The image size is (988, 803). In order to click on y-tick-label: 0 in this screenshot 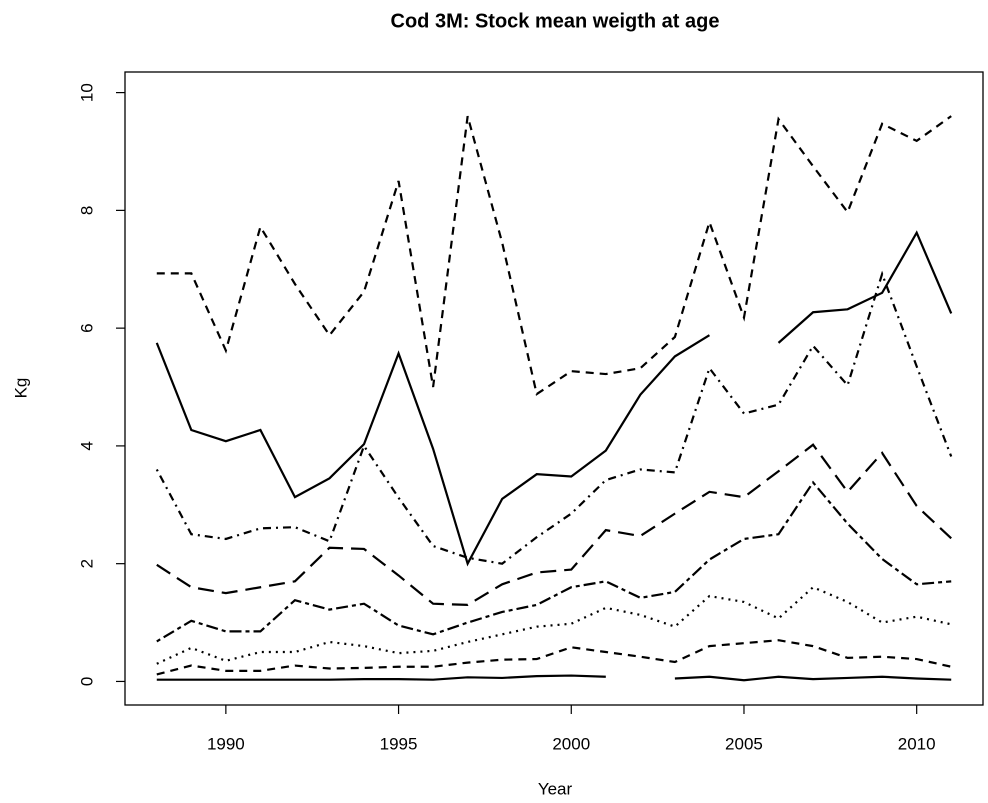, I will do `click(86, 681)`.